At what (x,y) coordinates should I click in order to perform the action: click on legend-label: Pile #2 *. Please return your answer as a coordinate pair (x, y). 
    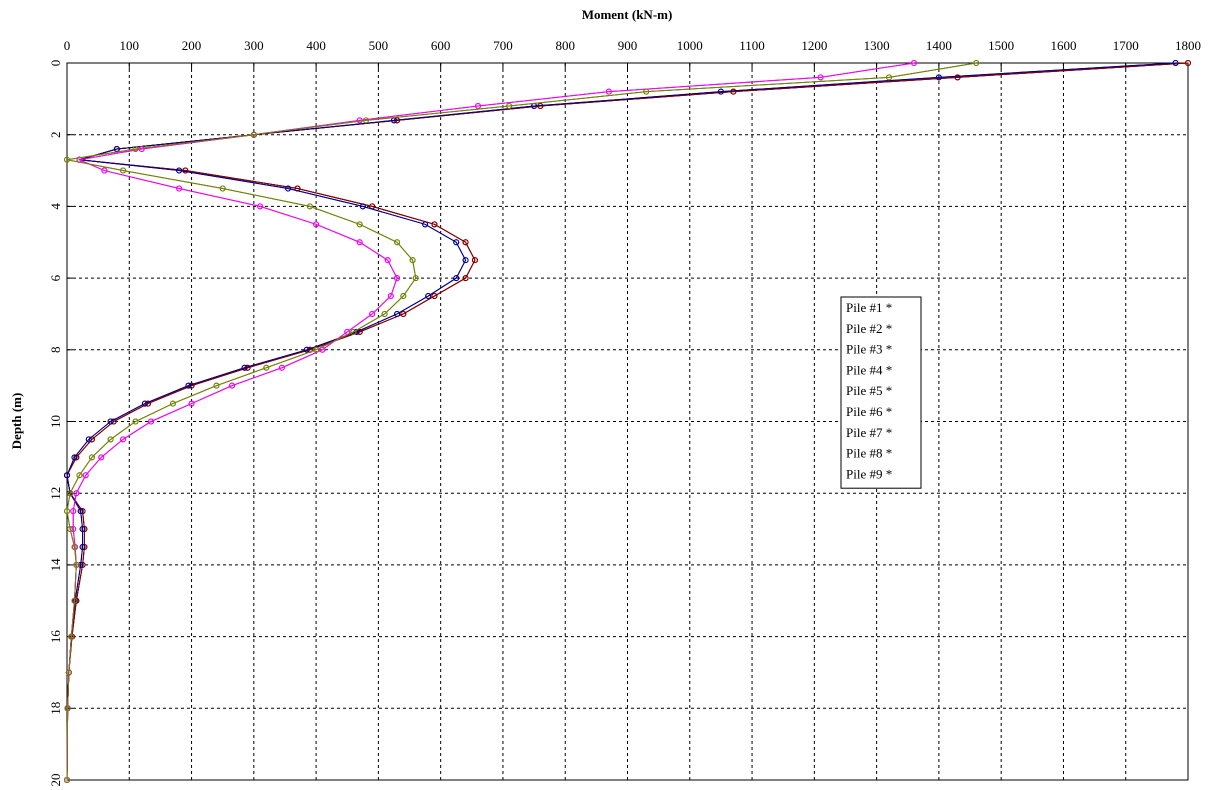
    Looking at the image, I should click on (869, 328).